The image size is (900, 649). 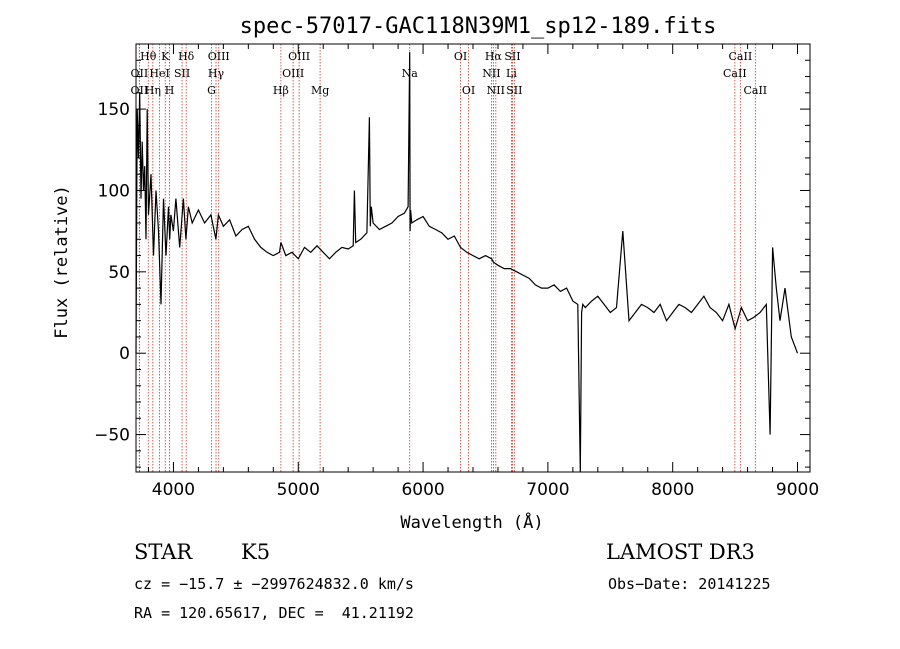 What do you see at coordinates (153, 90) in the screenshot?
I see `spectral-line-label: Hη` at bounding box center [153, 90].